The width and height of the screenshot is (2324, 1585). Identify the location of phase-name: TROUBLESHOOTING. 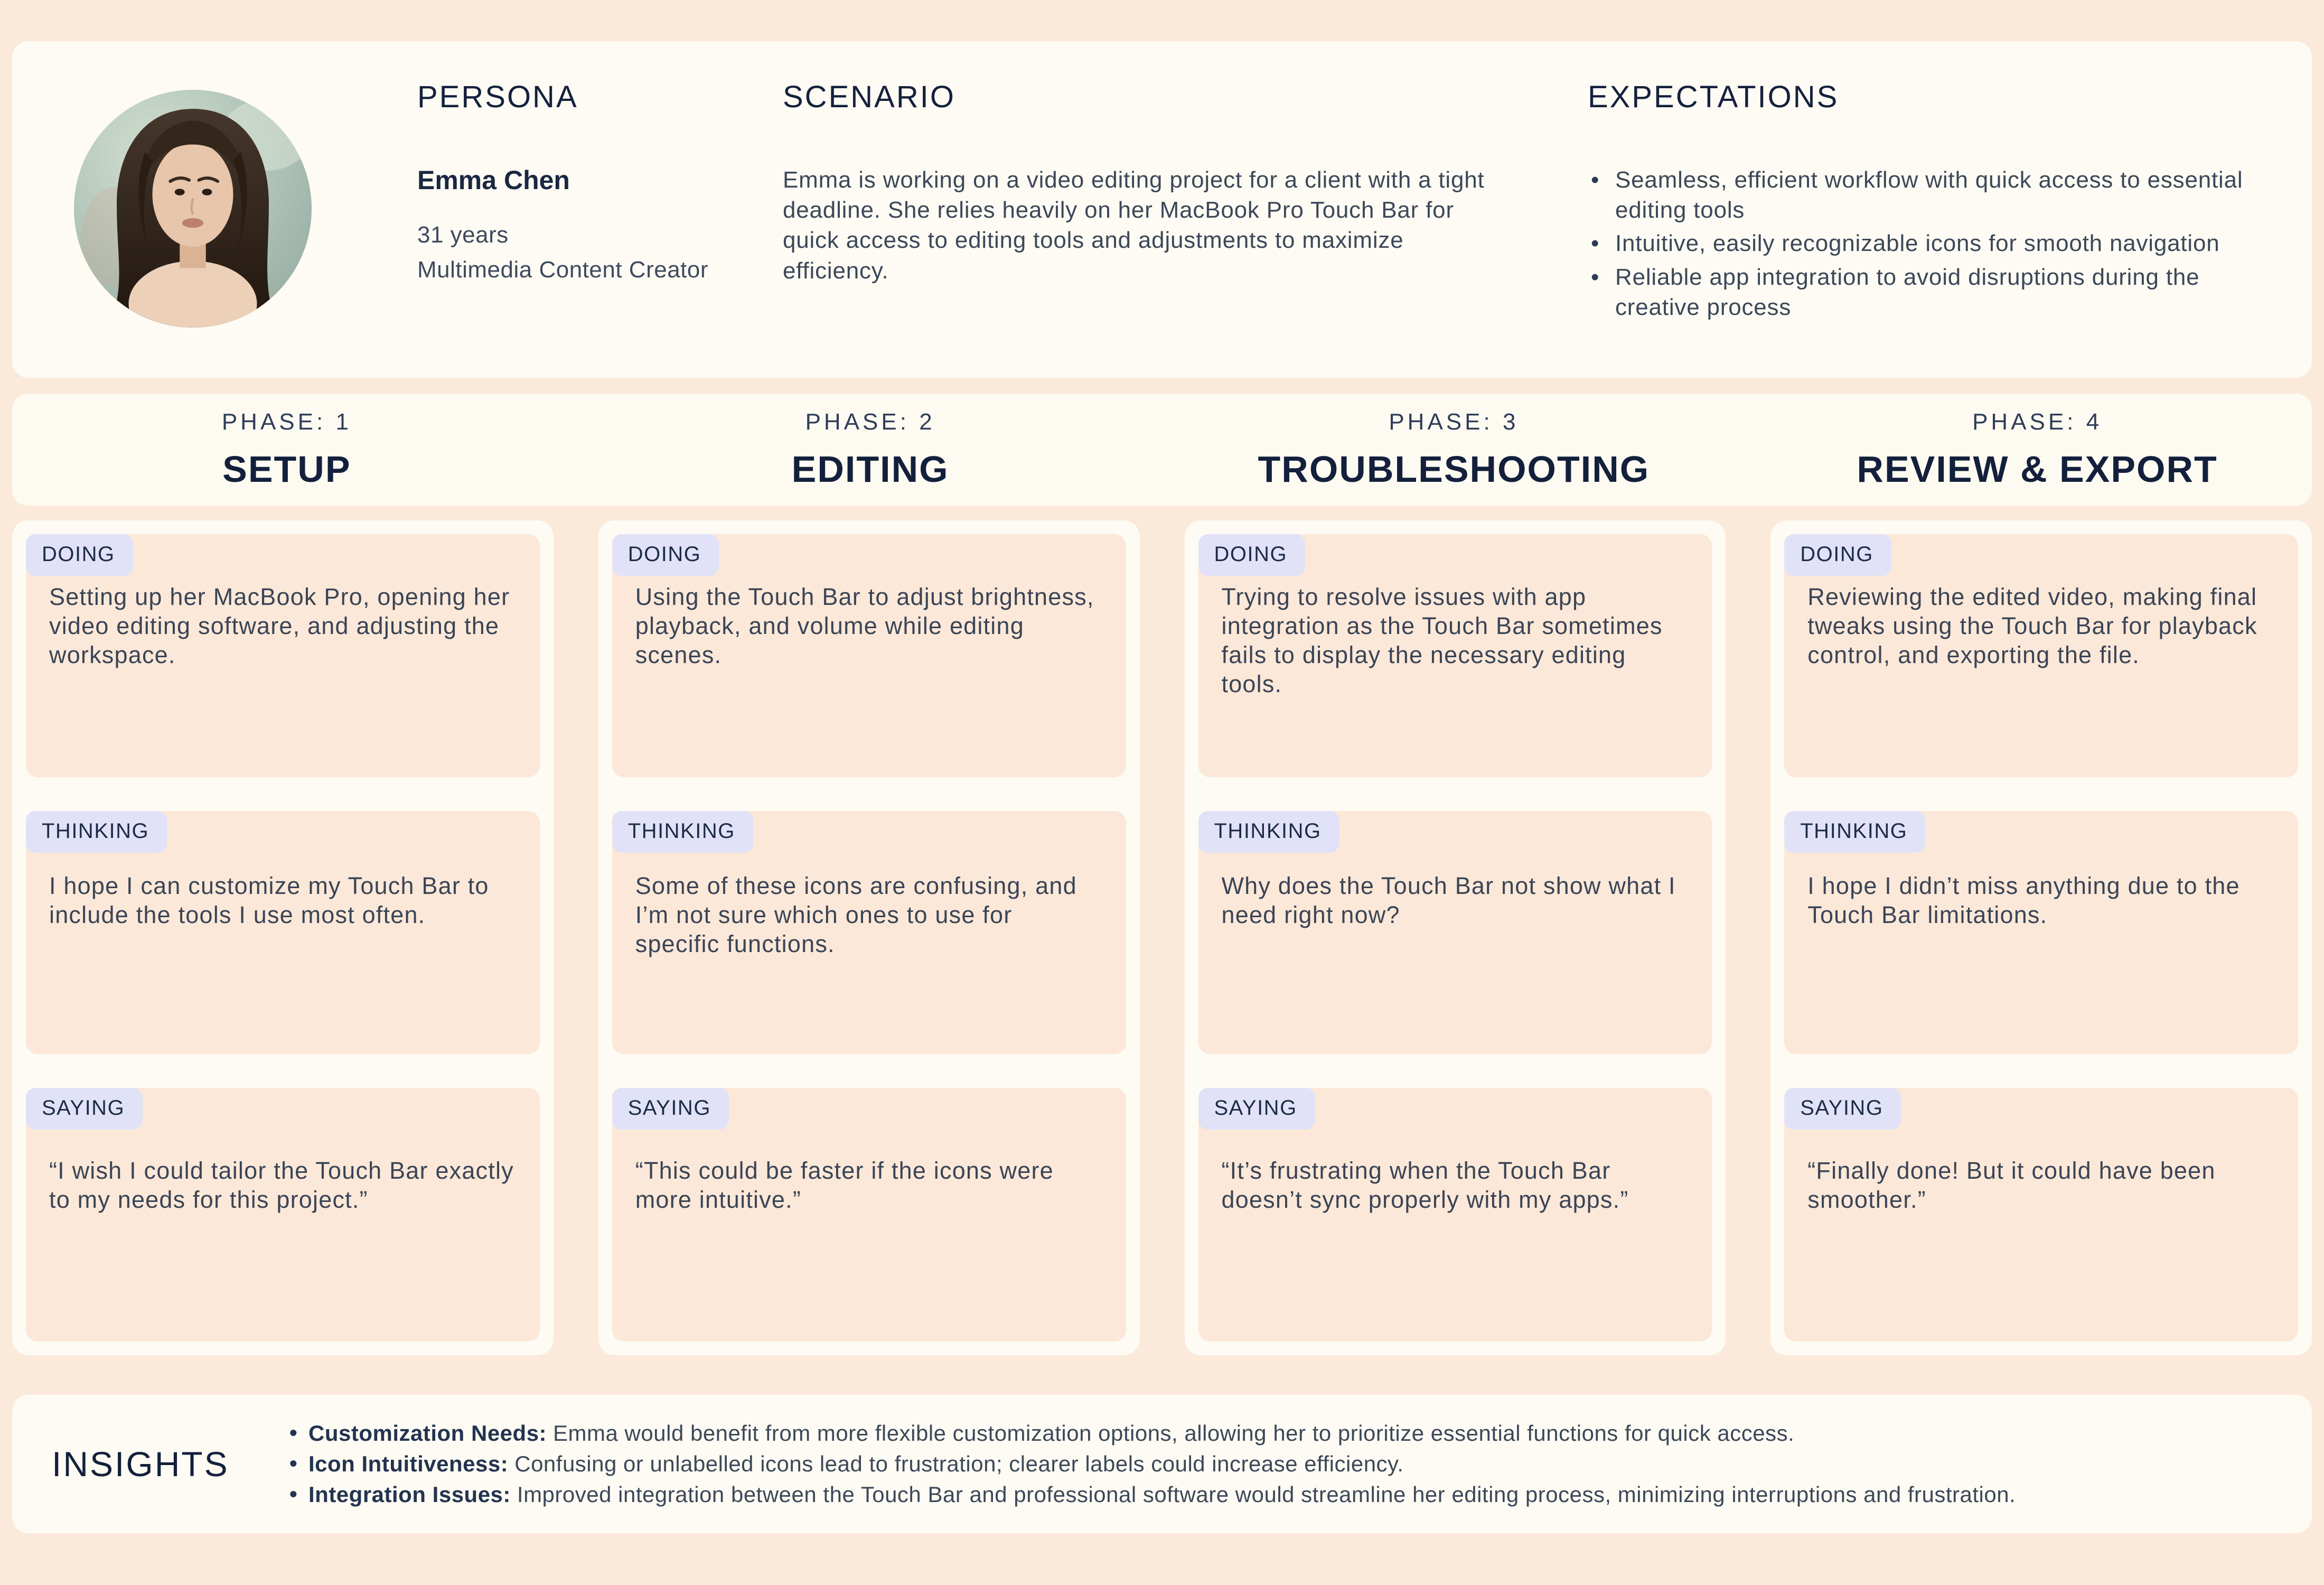
(1454, 469).